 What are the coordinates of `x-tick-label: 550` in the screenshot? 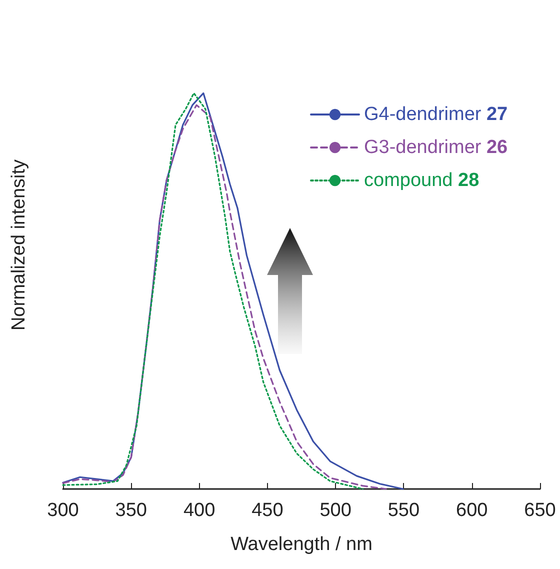 It's located at (404, 510).